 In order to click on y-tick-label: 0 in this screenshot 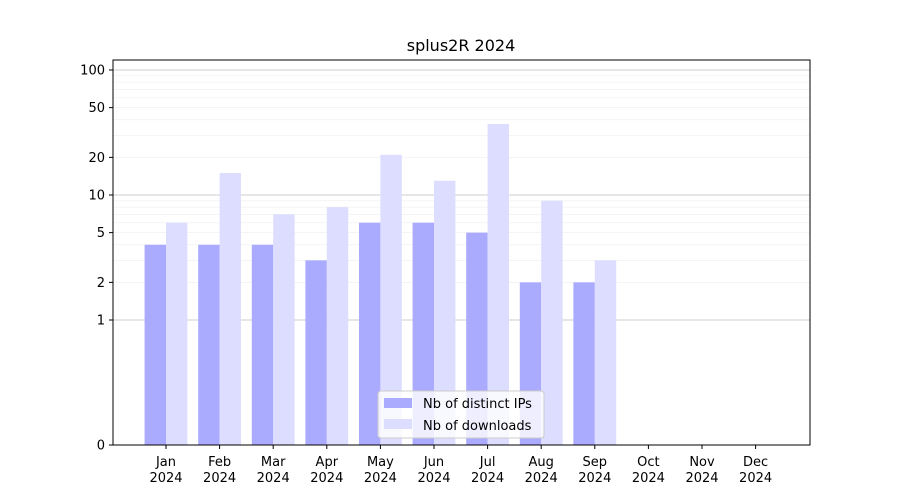, I will do `click(101, 446)`.